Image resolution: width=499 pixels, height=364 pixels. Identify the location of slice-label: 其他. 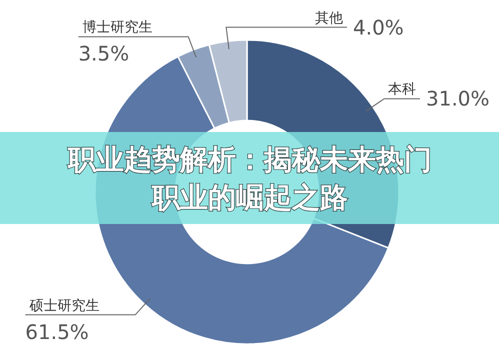
(329, 18).